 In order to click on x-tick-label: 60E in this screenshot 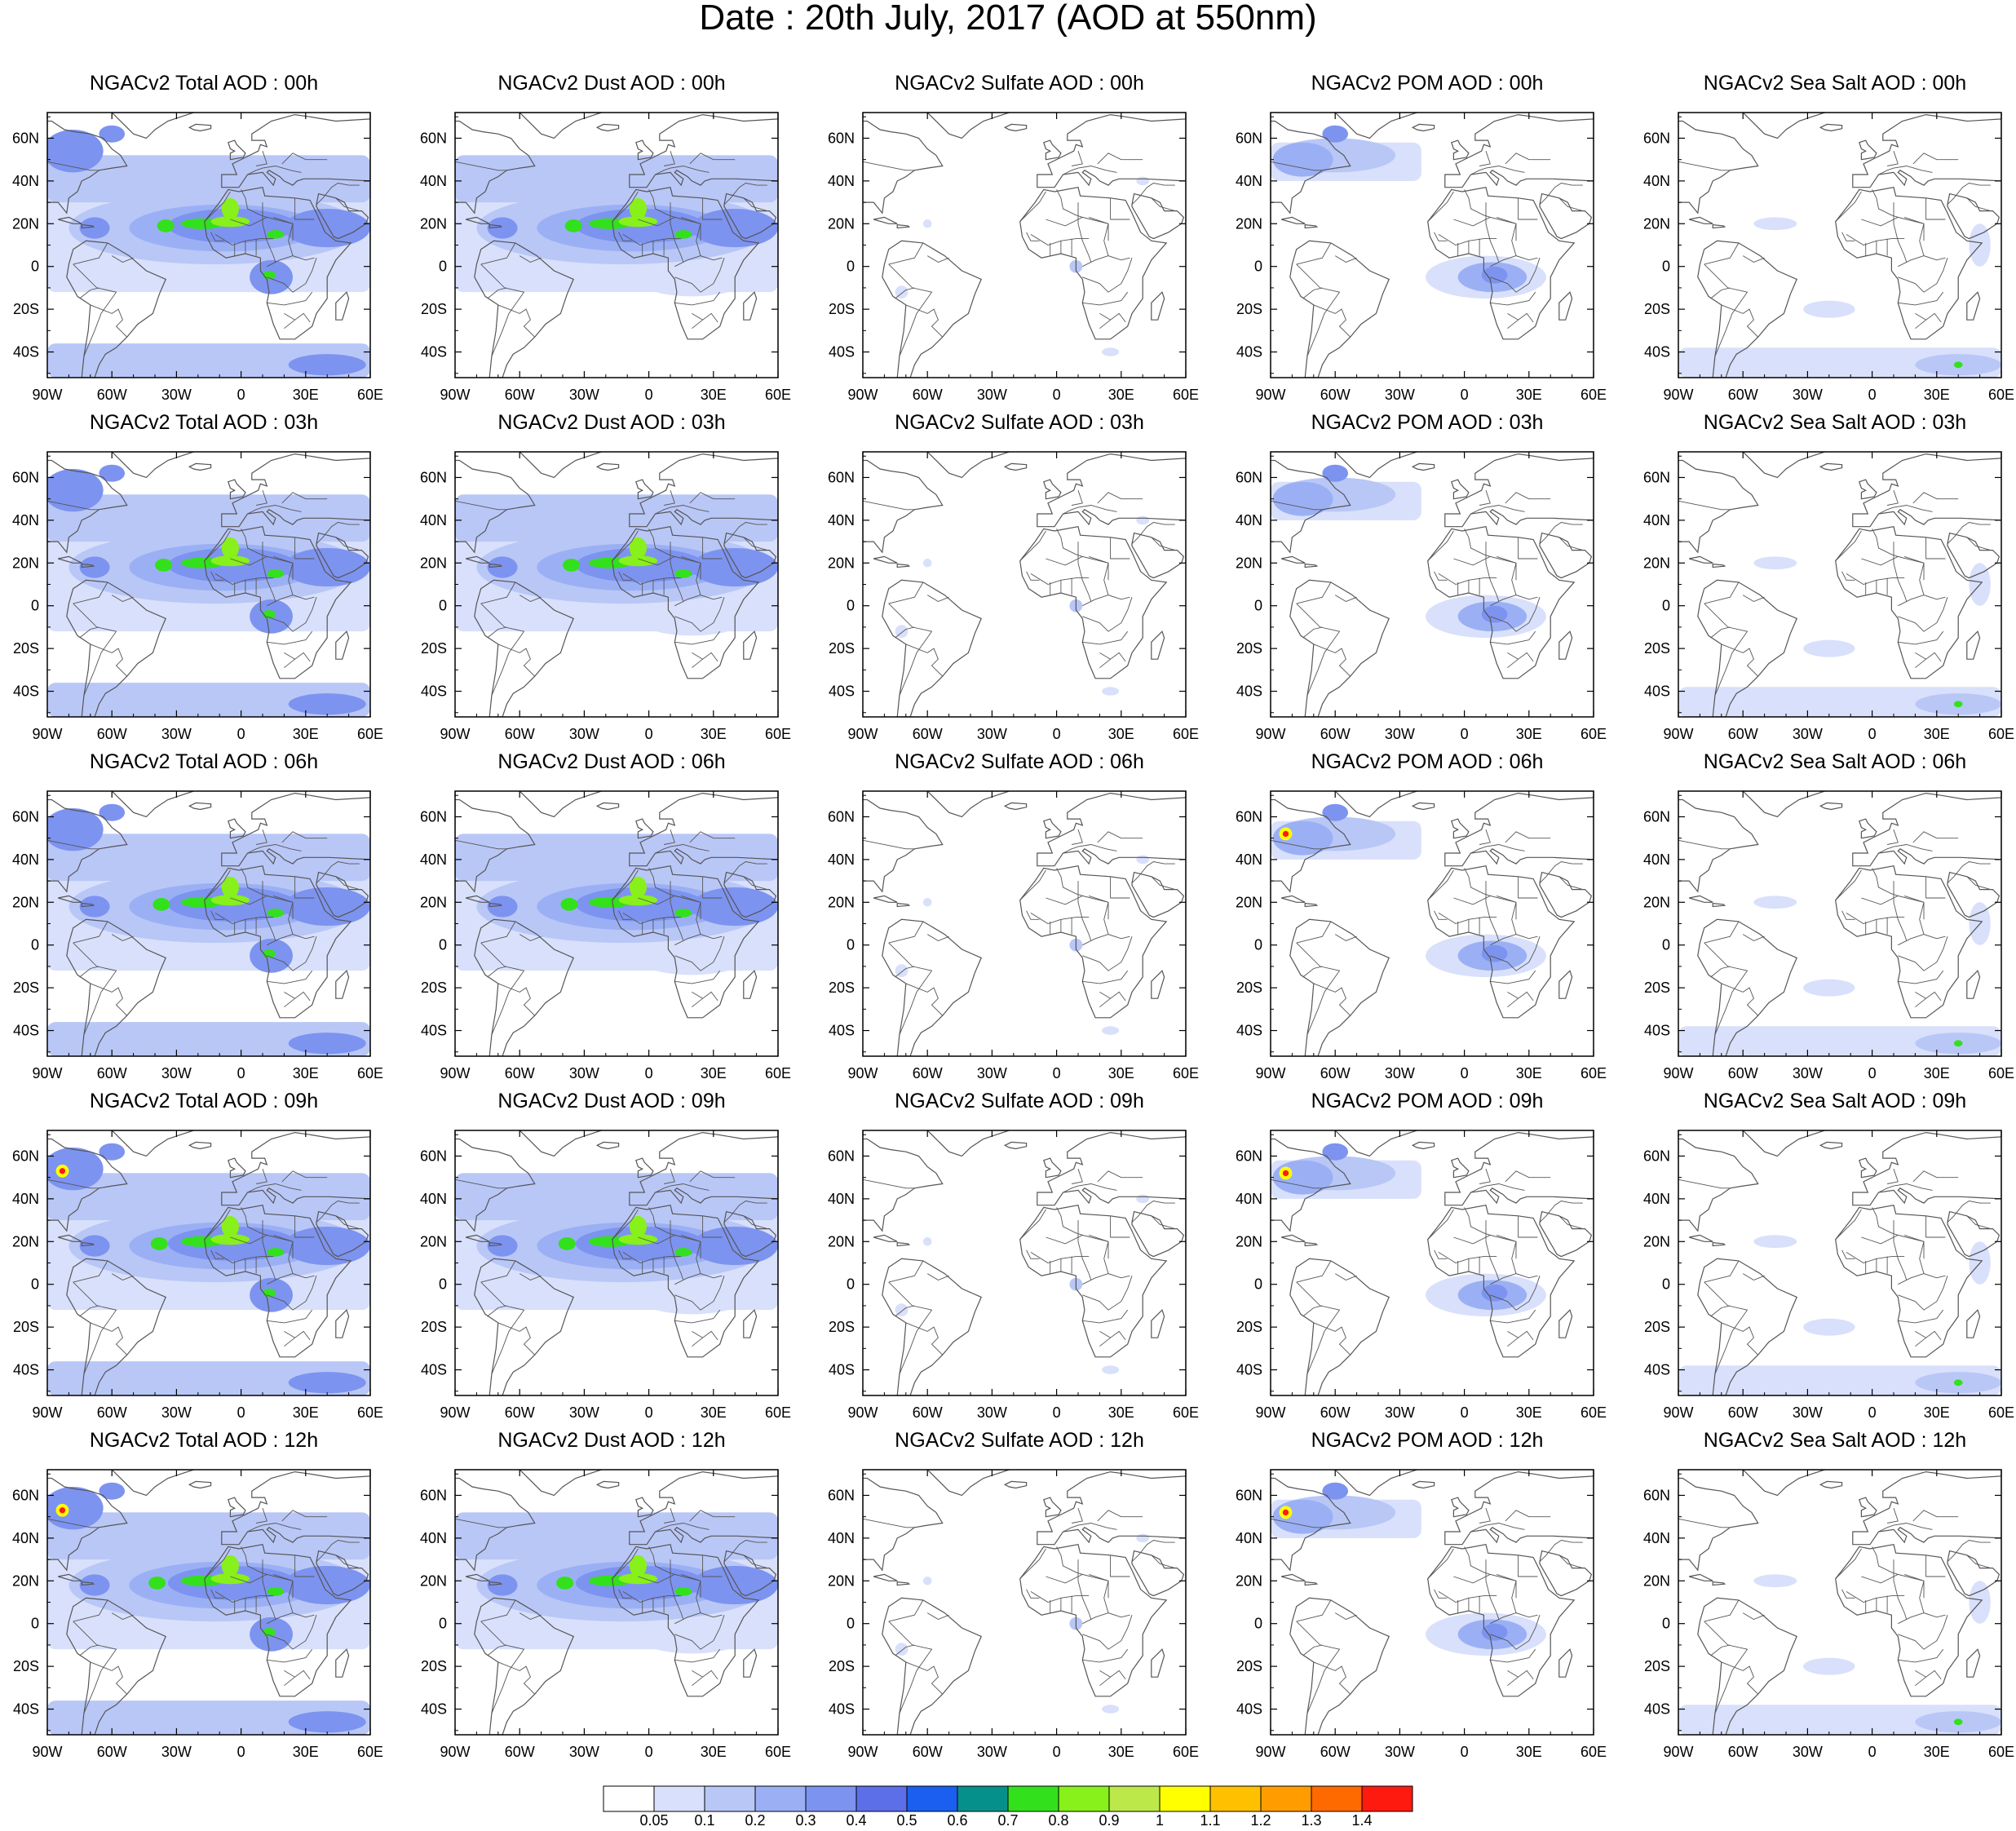, I will do `click(2001, 395)`.